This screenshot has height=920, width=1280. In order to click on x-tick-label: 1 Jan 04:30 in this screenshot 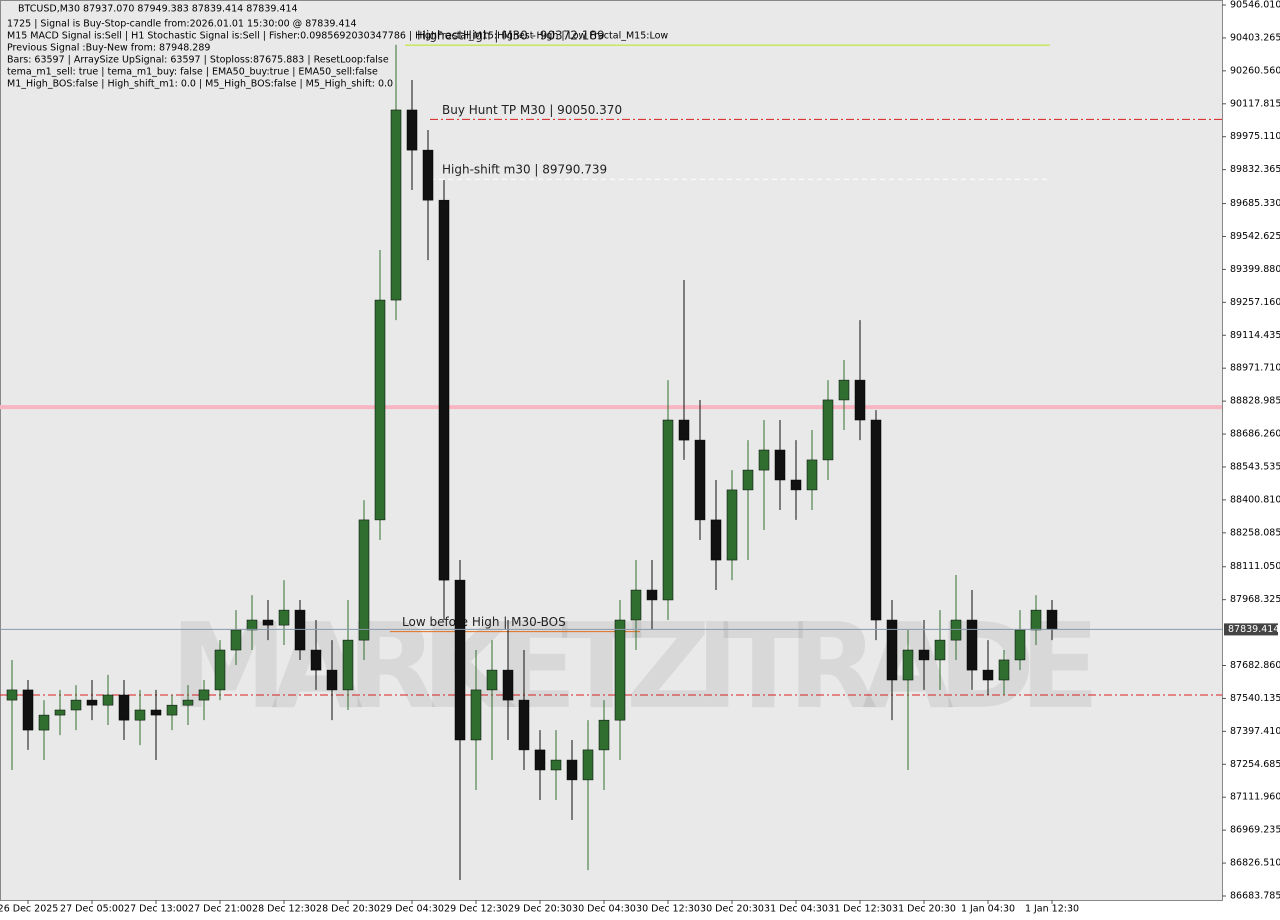, I will do `click(988, 909)`.